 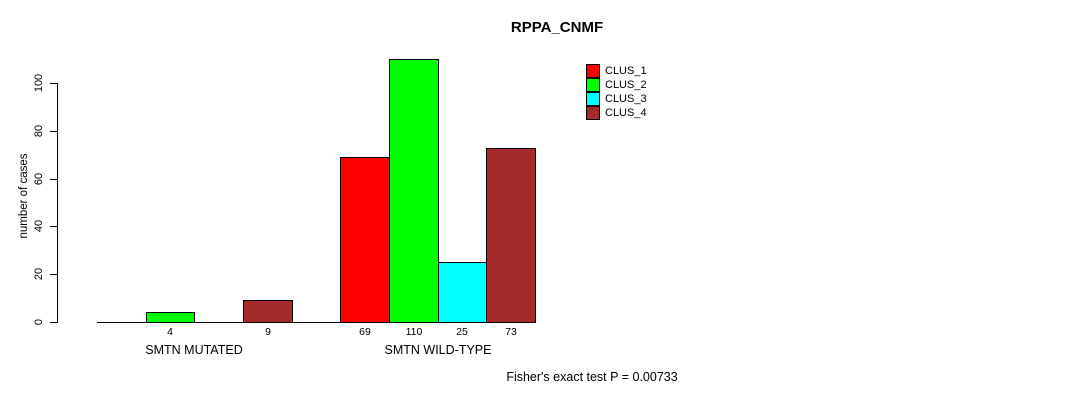 I want to click on bar-clus_4-smtn-wild-type, so click(x=511, y=235).